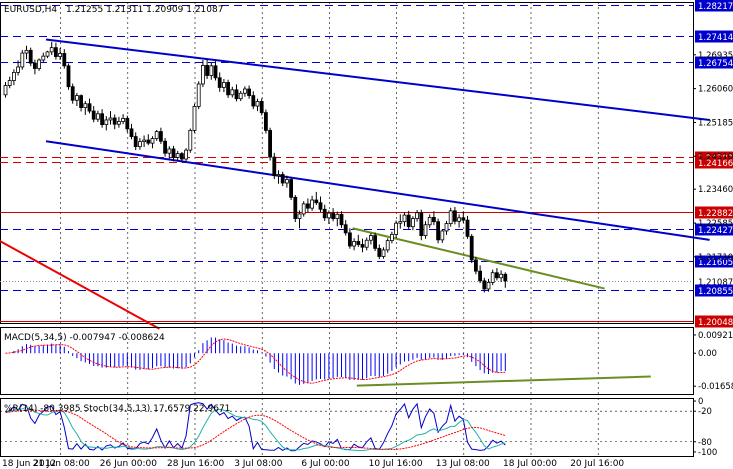  I want to click on chart-symbol: EURUSD,H4, so click(30, 10).